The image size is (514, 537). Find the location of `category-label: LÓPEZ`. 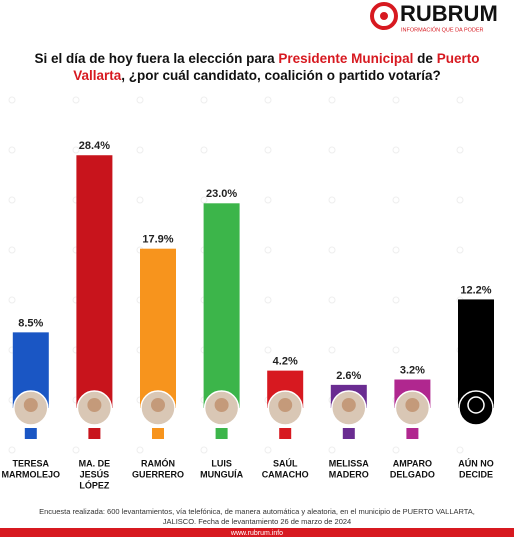

category-label: LÓPEZ is located at coordinates (94, 484).